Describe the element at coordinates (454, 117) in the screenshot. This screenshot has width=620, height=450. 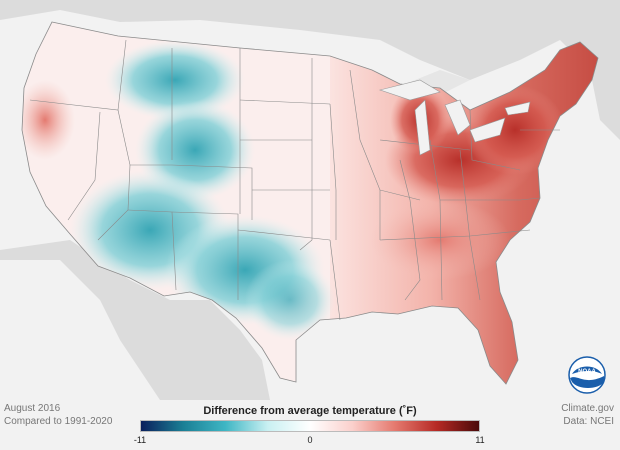
I see `great-lakes` at that location.